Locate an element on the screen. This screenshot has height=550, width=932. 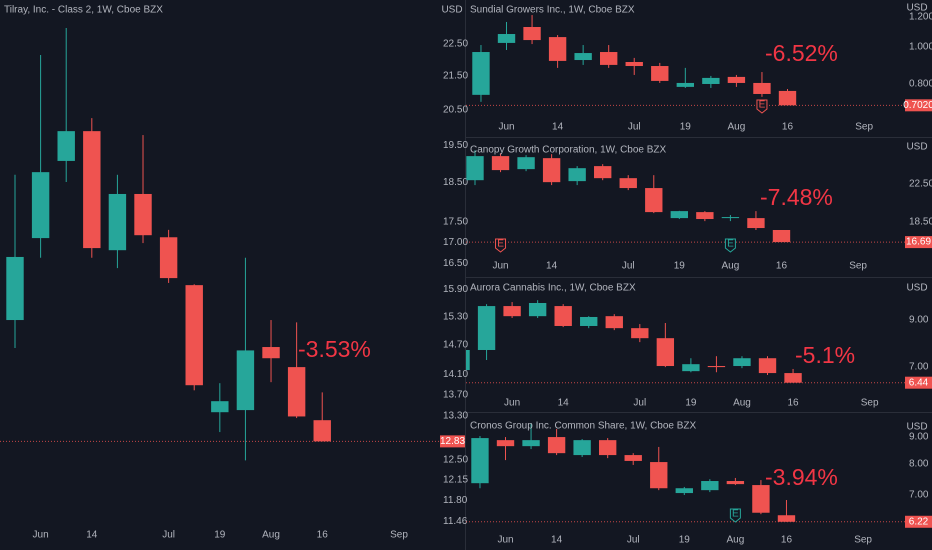
y-tick-label: 22.50 is located at coordinates (455, 44).